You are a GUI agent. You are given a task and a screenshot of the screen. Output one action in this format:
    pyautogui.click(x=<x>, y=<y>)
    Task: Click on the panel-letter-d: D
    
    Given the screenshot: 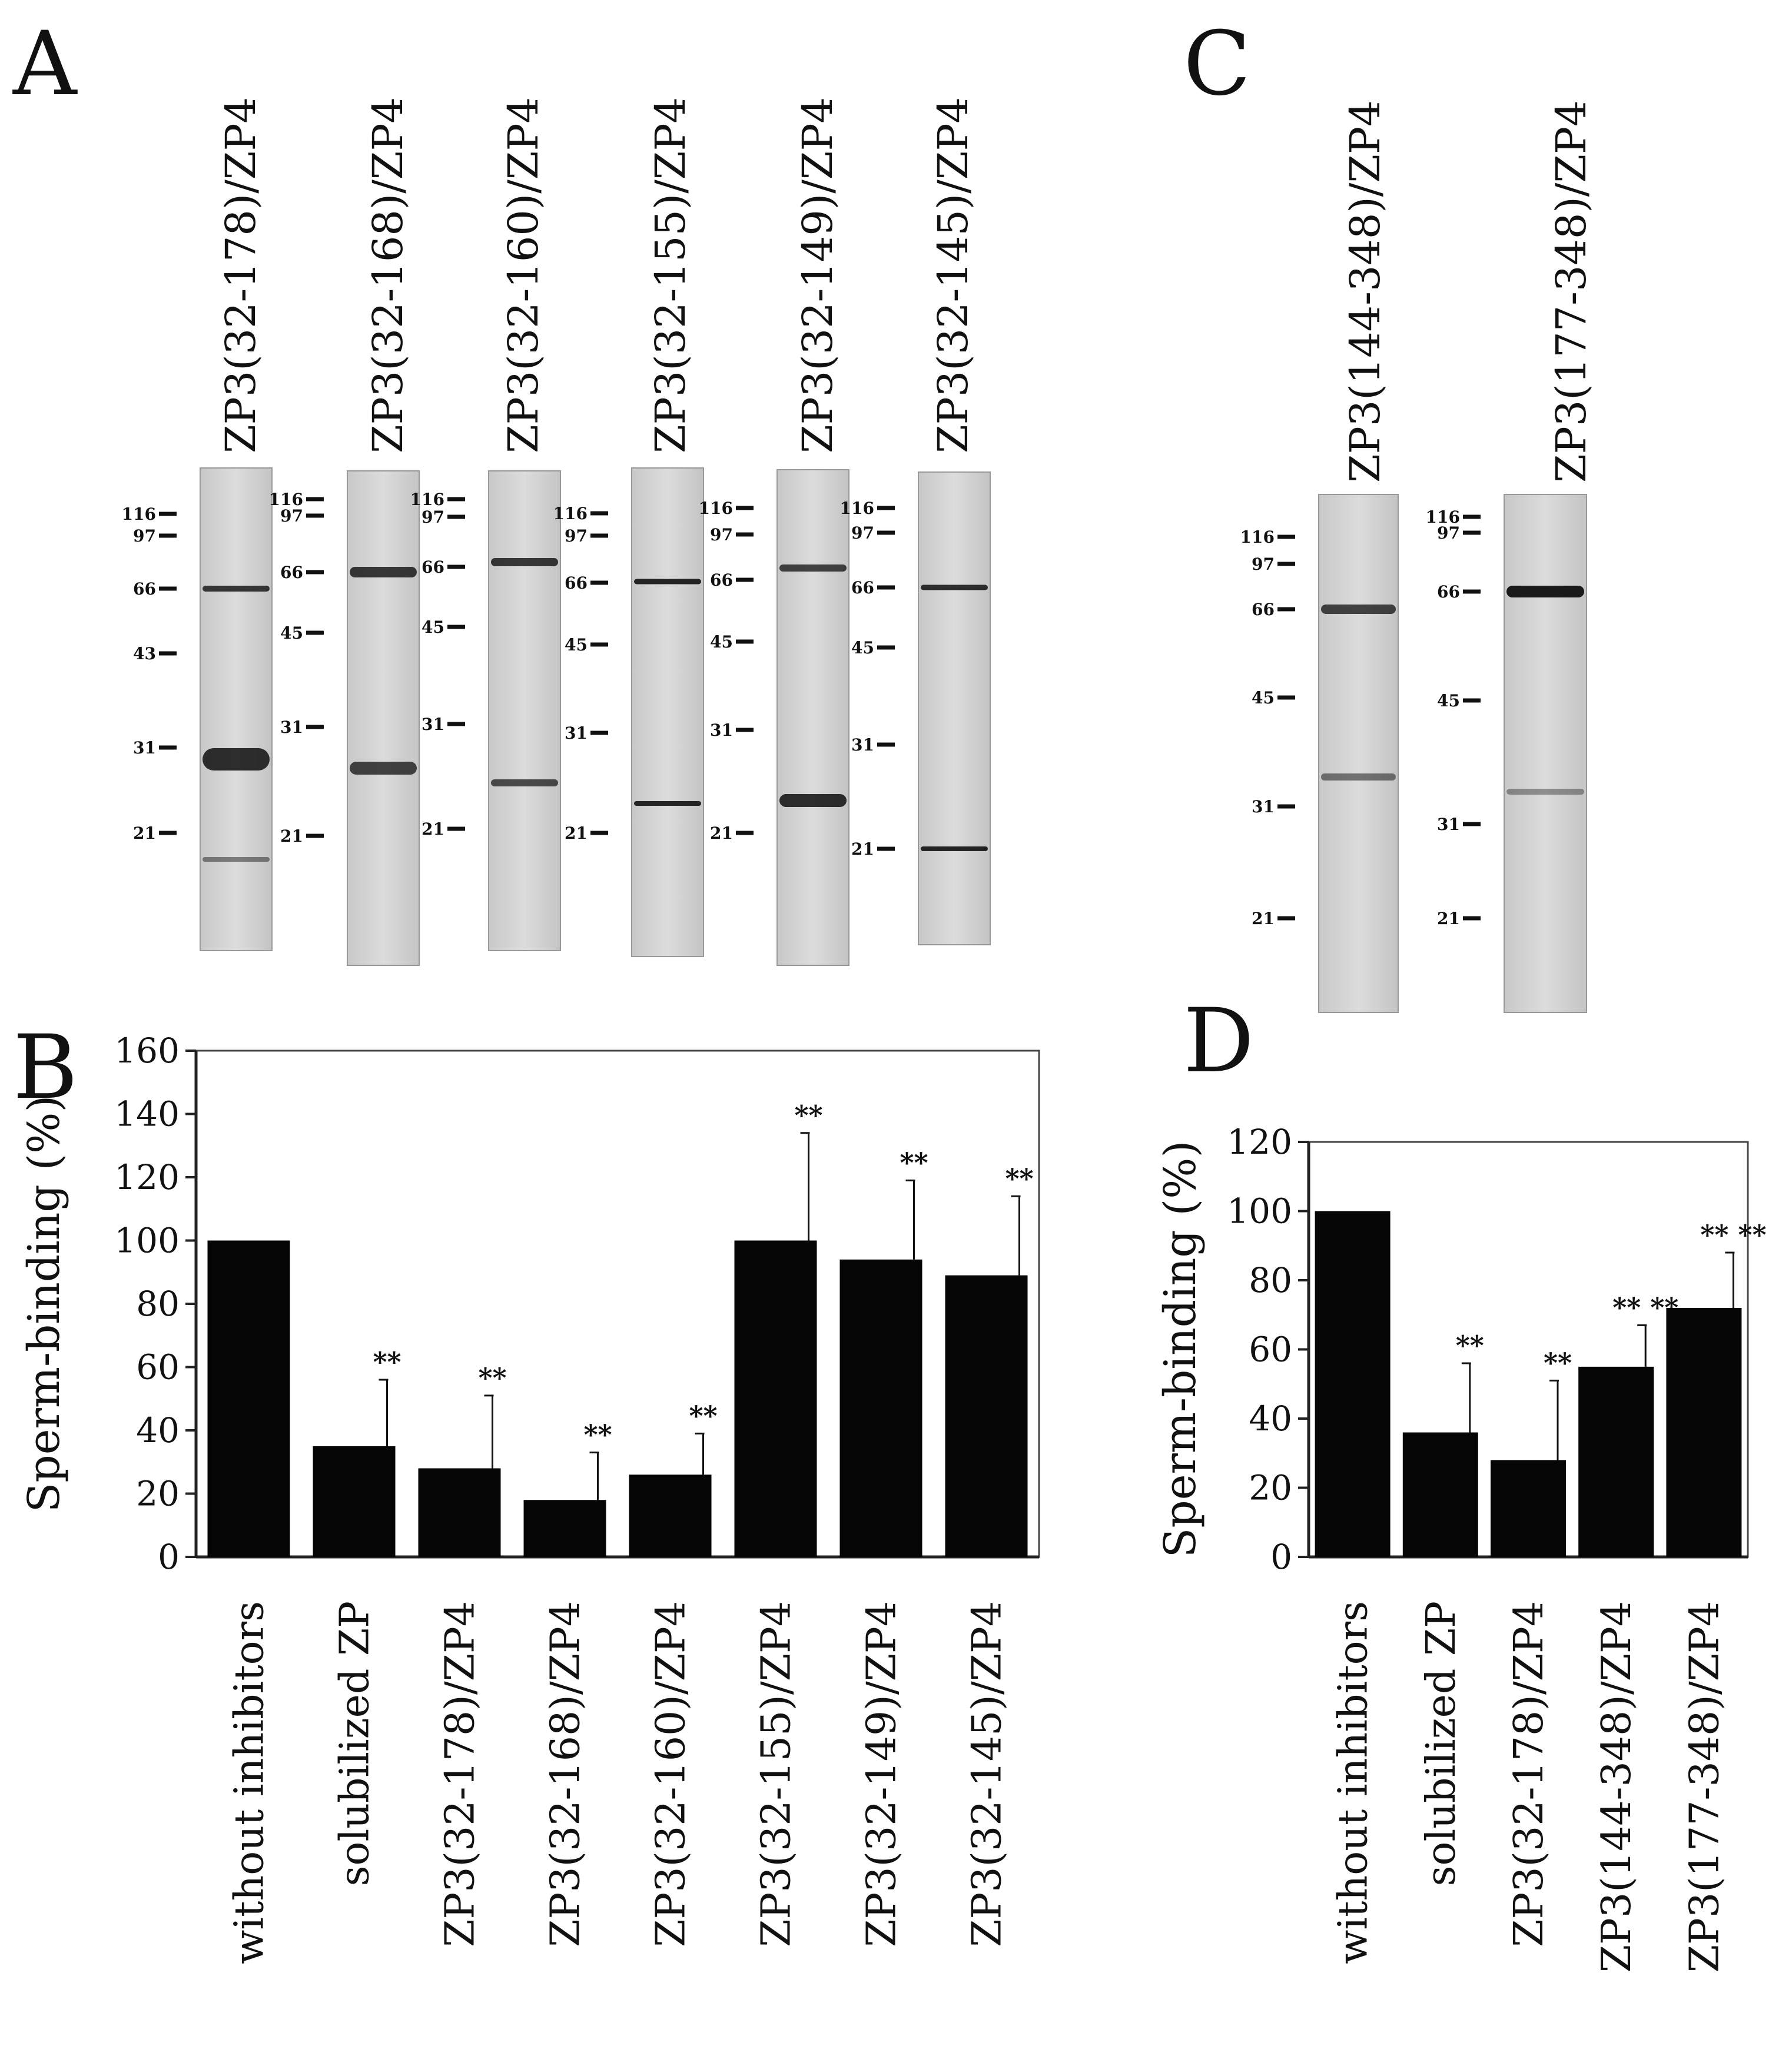 What is the action you would take?
    pyautogui.click(x=1218, y=1041)
    